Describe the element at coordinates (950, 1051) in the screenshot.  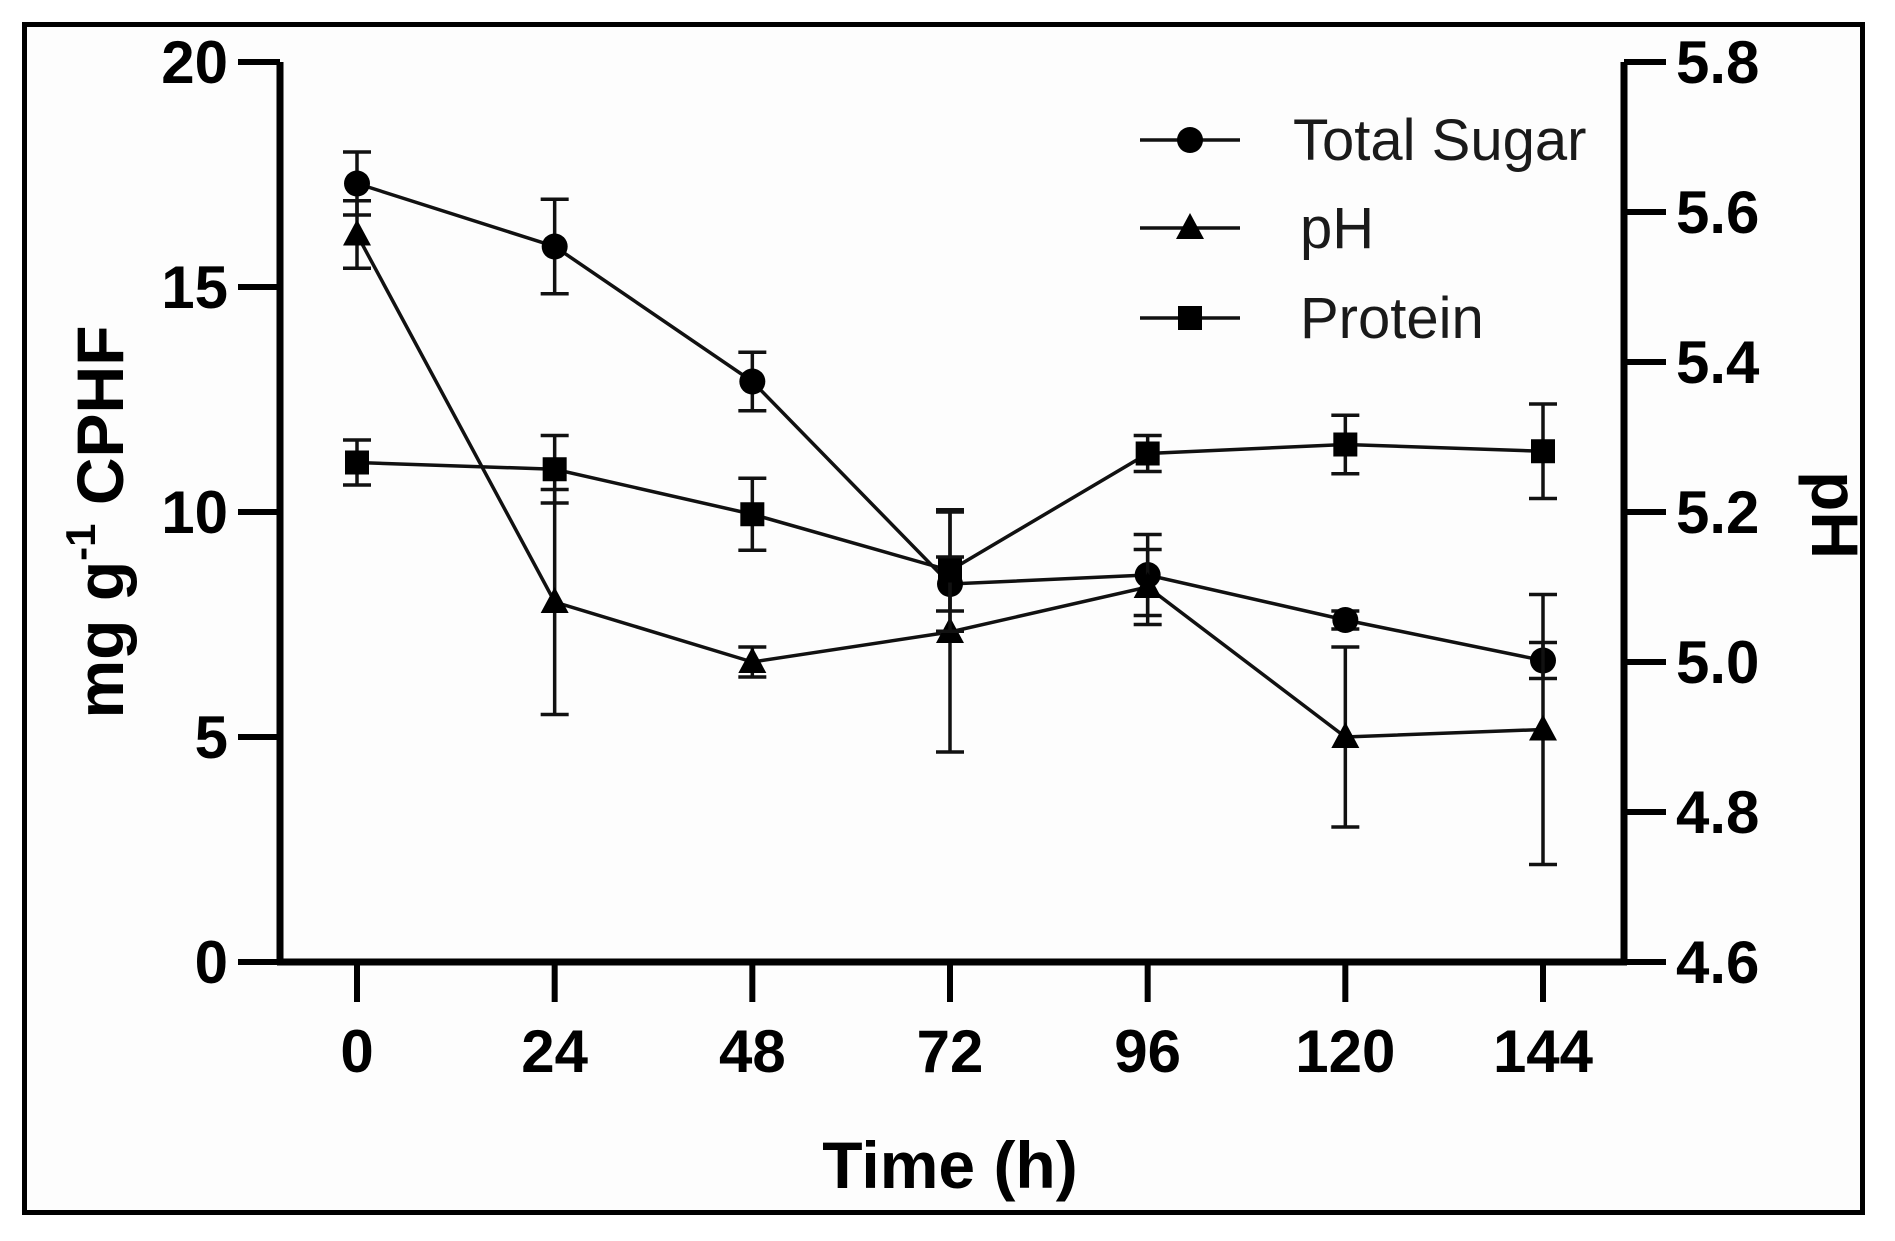
I see `x-tick-label: 72` at that location.